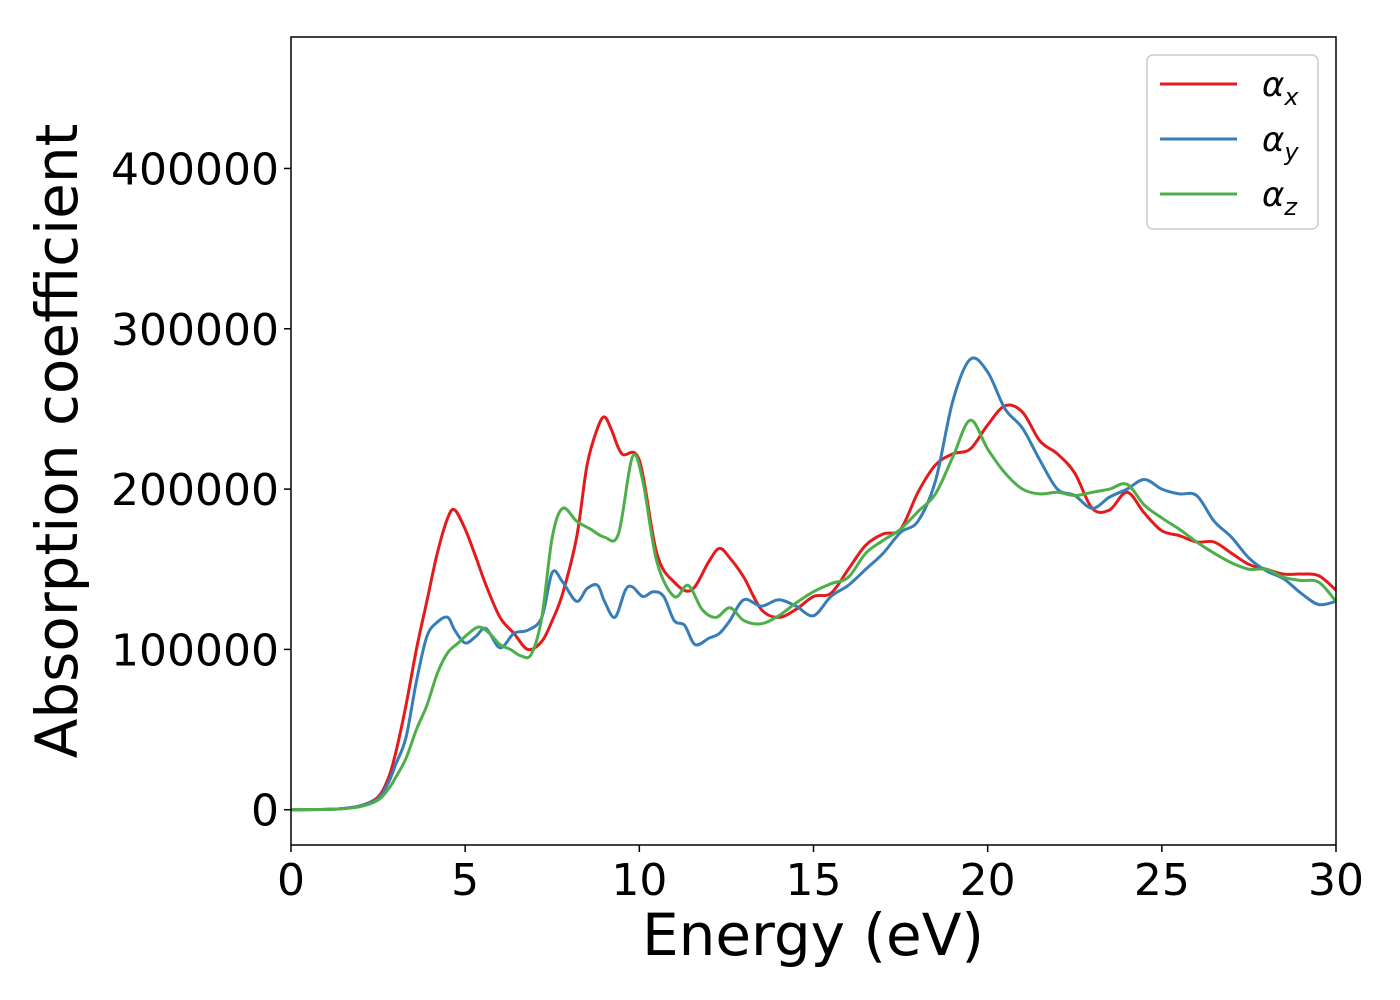  Describe the element at coordinates (195, 490) in the screenshot. I see `y-tick-label: 200000` at that location.